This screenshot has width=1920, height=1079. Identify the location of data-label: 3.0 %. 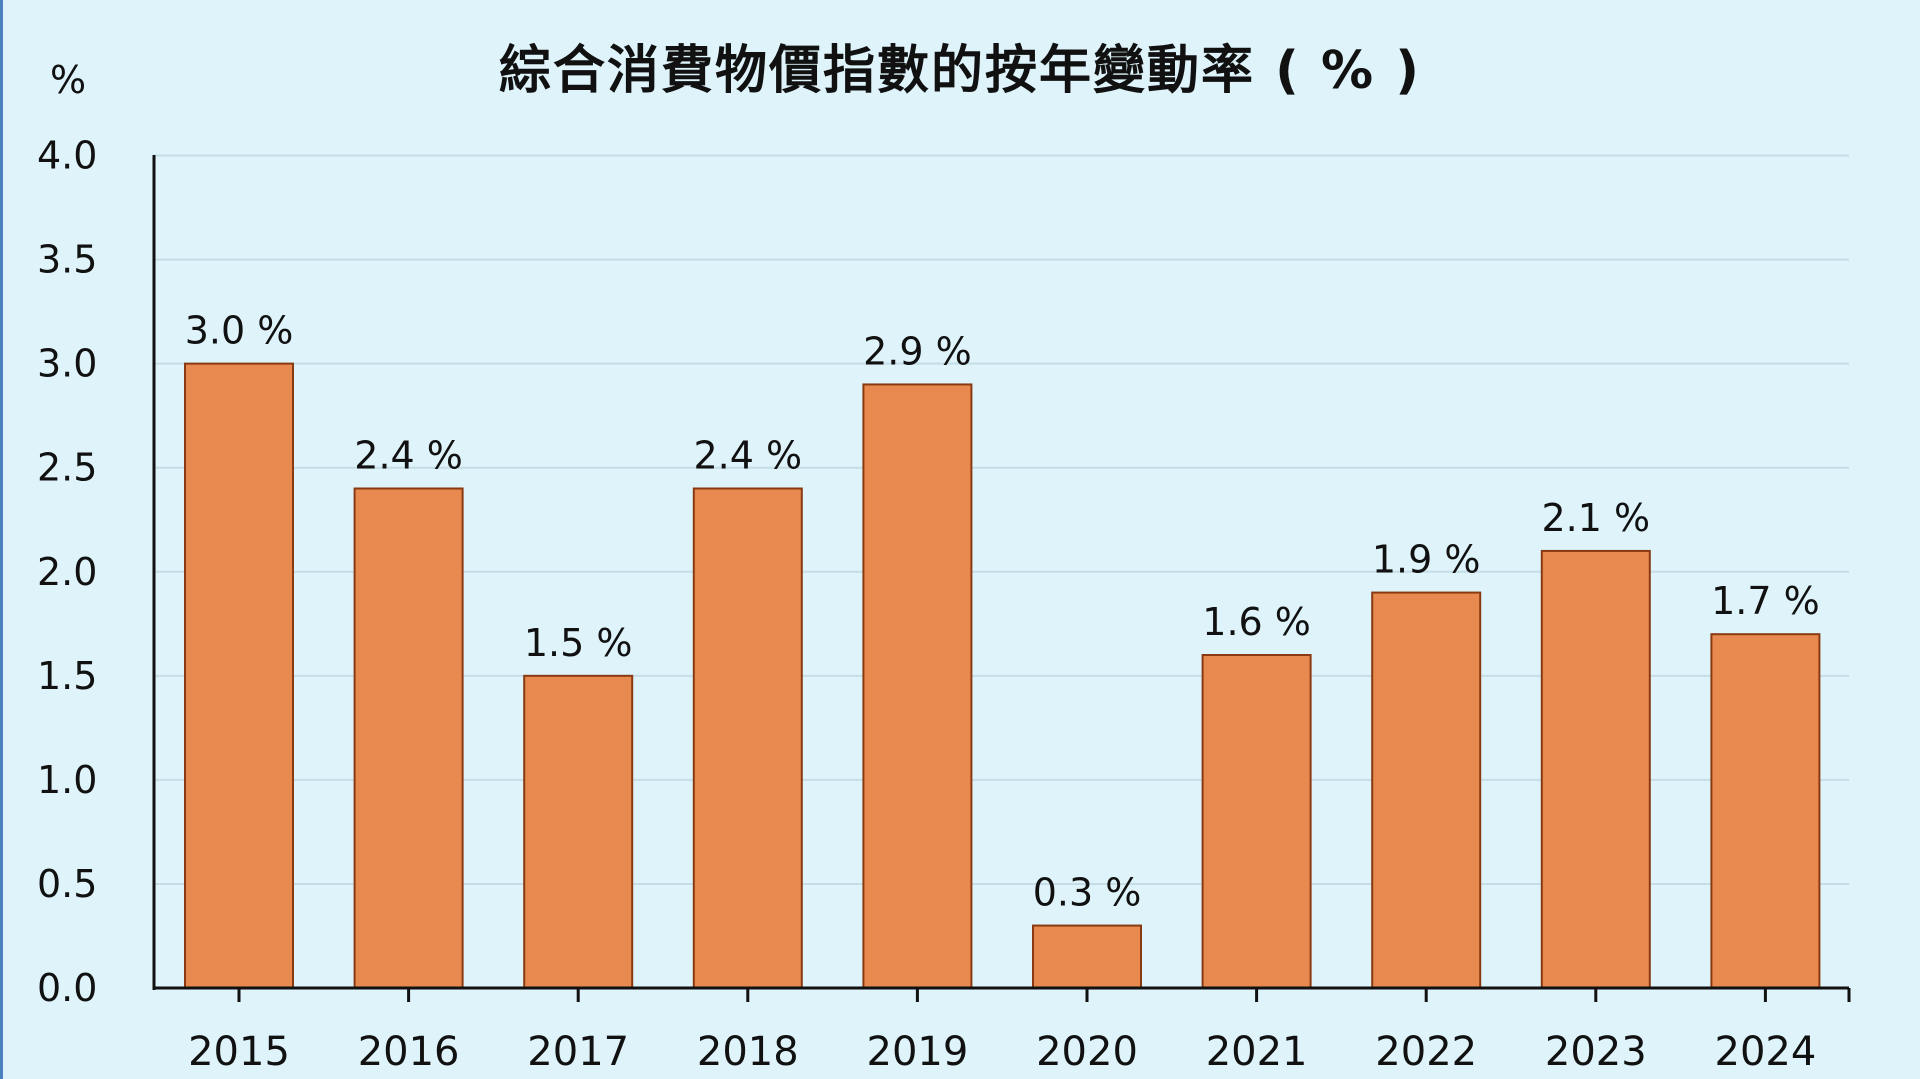
(239, 331).